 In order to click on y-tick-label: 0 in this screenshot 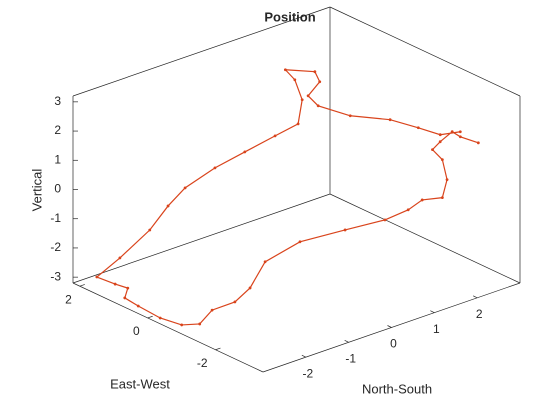, I will do `click(136, 331)`.